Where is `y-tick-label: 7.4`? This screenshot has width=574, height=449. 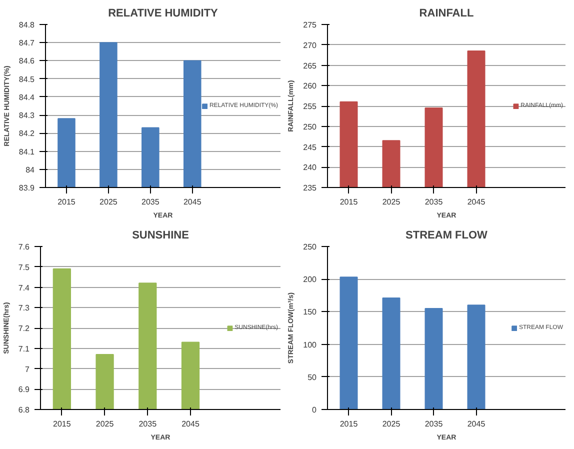 y-tick-label: 7.4 is located at coordinates (24, 287).